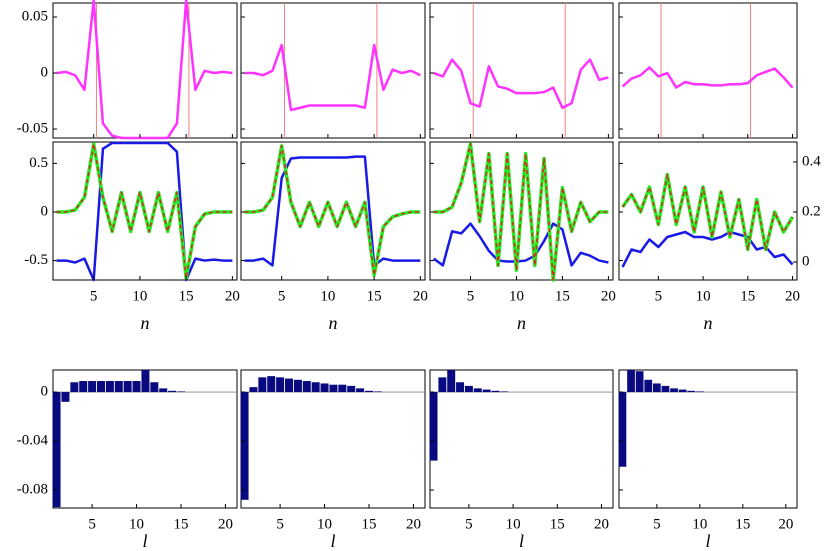  I want to click on y-tick-label: -0.08, so click(32, 489).